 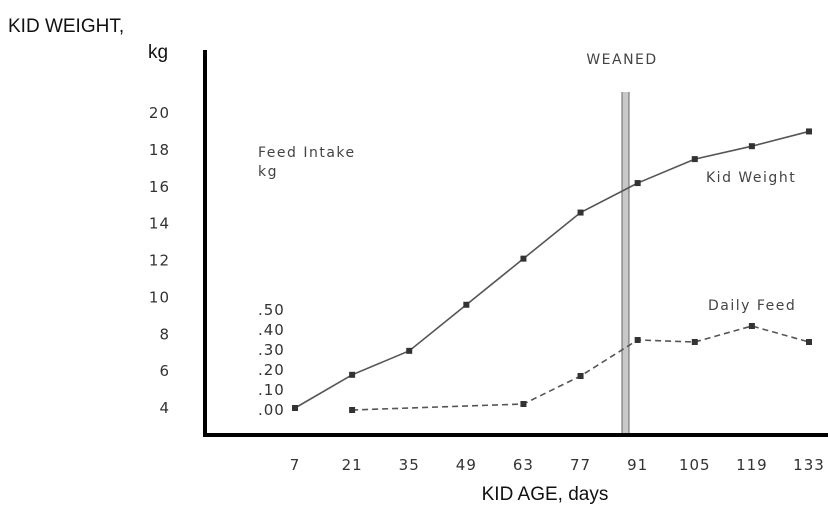 I want to click on y-tick-label: 20, so click(x=159, y=113).